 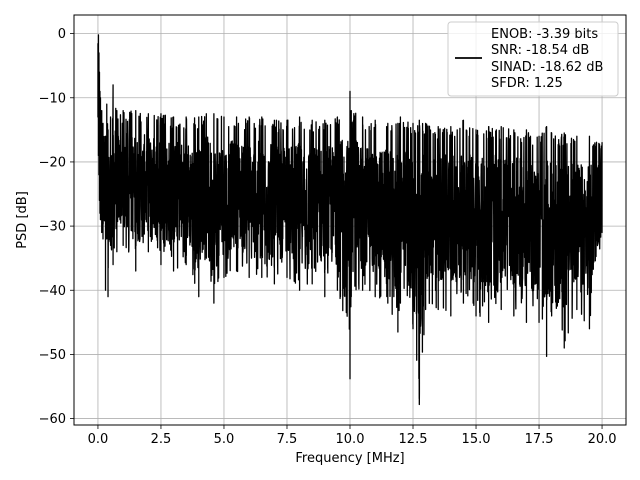 What do you see at coordinates (539, 439) in the screenshot?
I see `x-tick-label: 17.5` at bounding box center [539, 439].